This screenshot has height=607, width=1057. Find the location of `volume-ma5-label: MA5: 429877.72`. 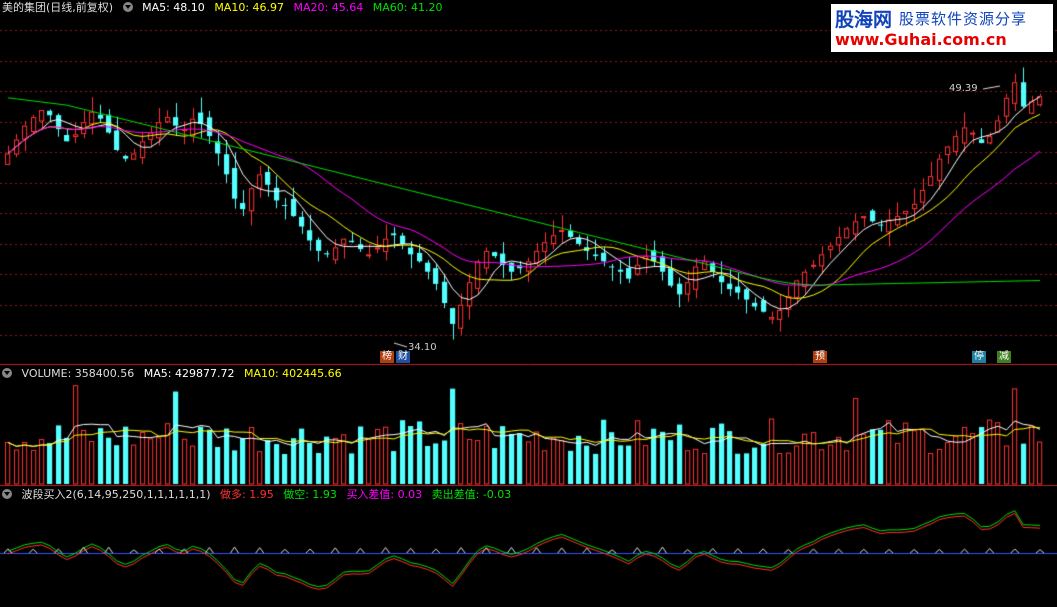

volume-ma5-label: MA5: 429877.72 is located at coordinates (189, 373).